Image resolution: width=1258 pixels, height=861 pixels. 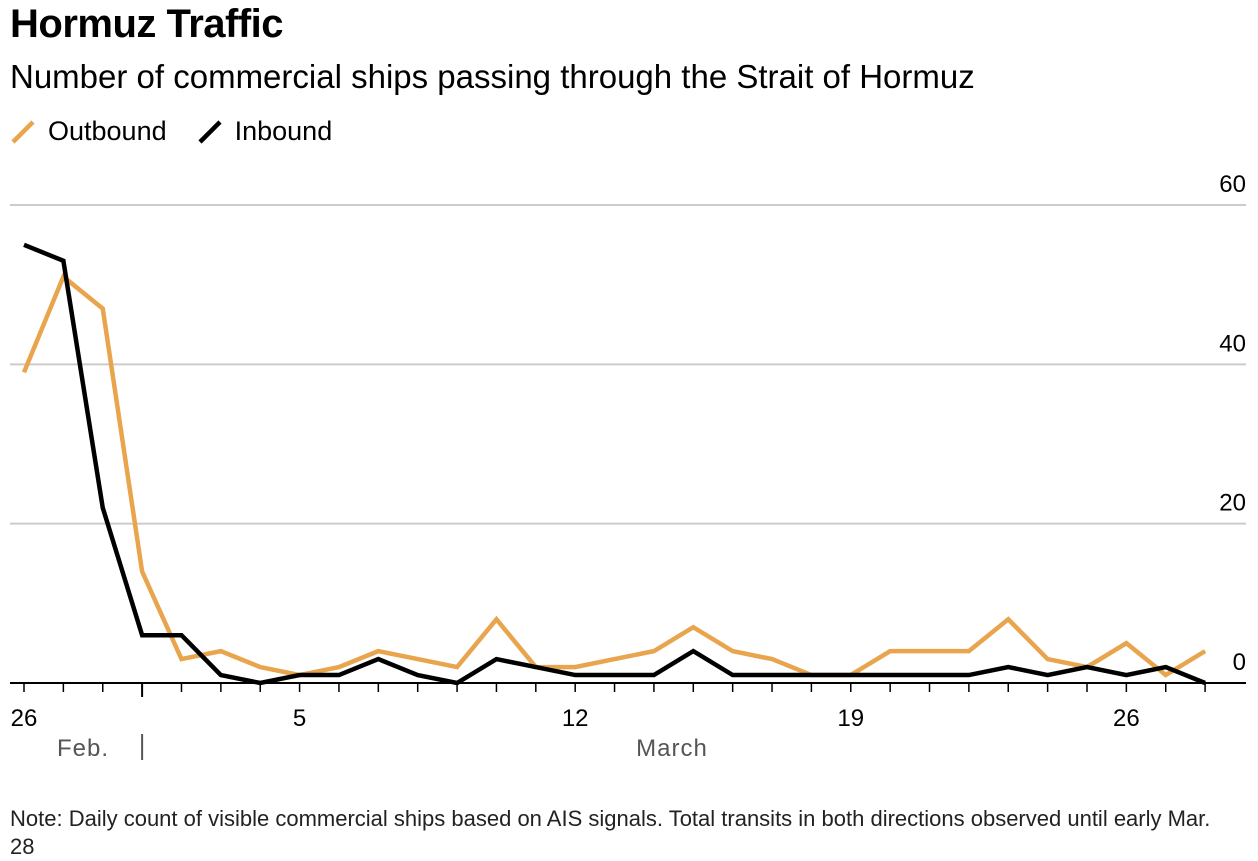 I want to click on y-tick-label-60: 60, so click(x=1232, y=184).